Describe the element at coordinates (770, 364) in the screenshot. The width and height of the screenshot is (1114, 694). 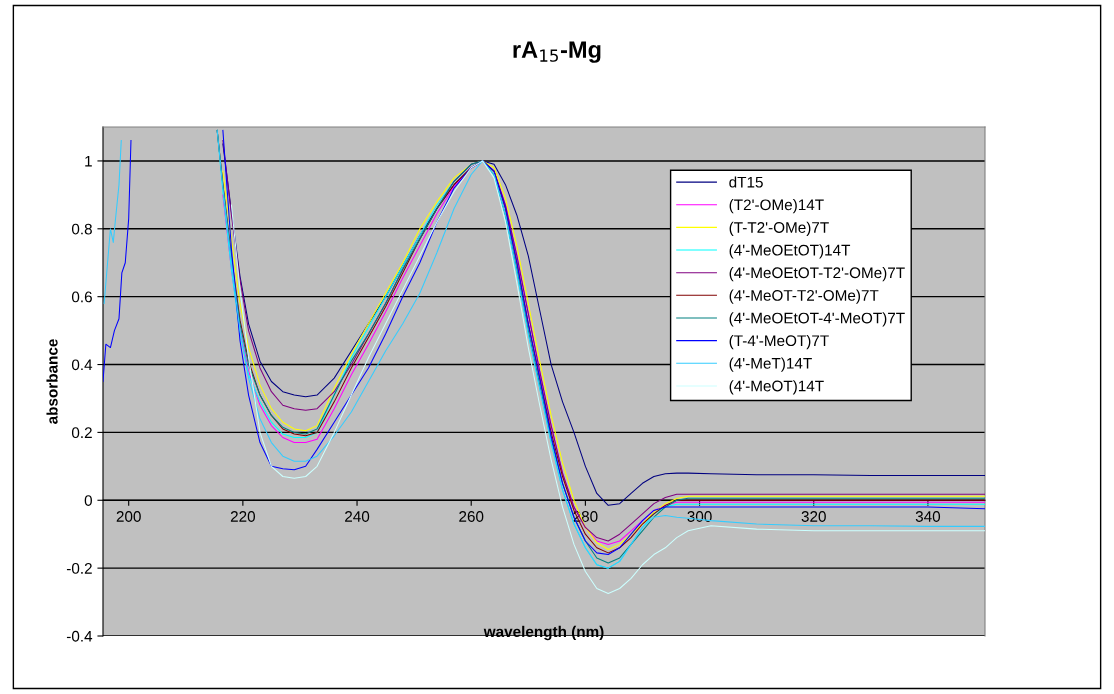
I see `legend-label: (4'-MeT)14T` at that location.